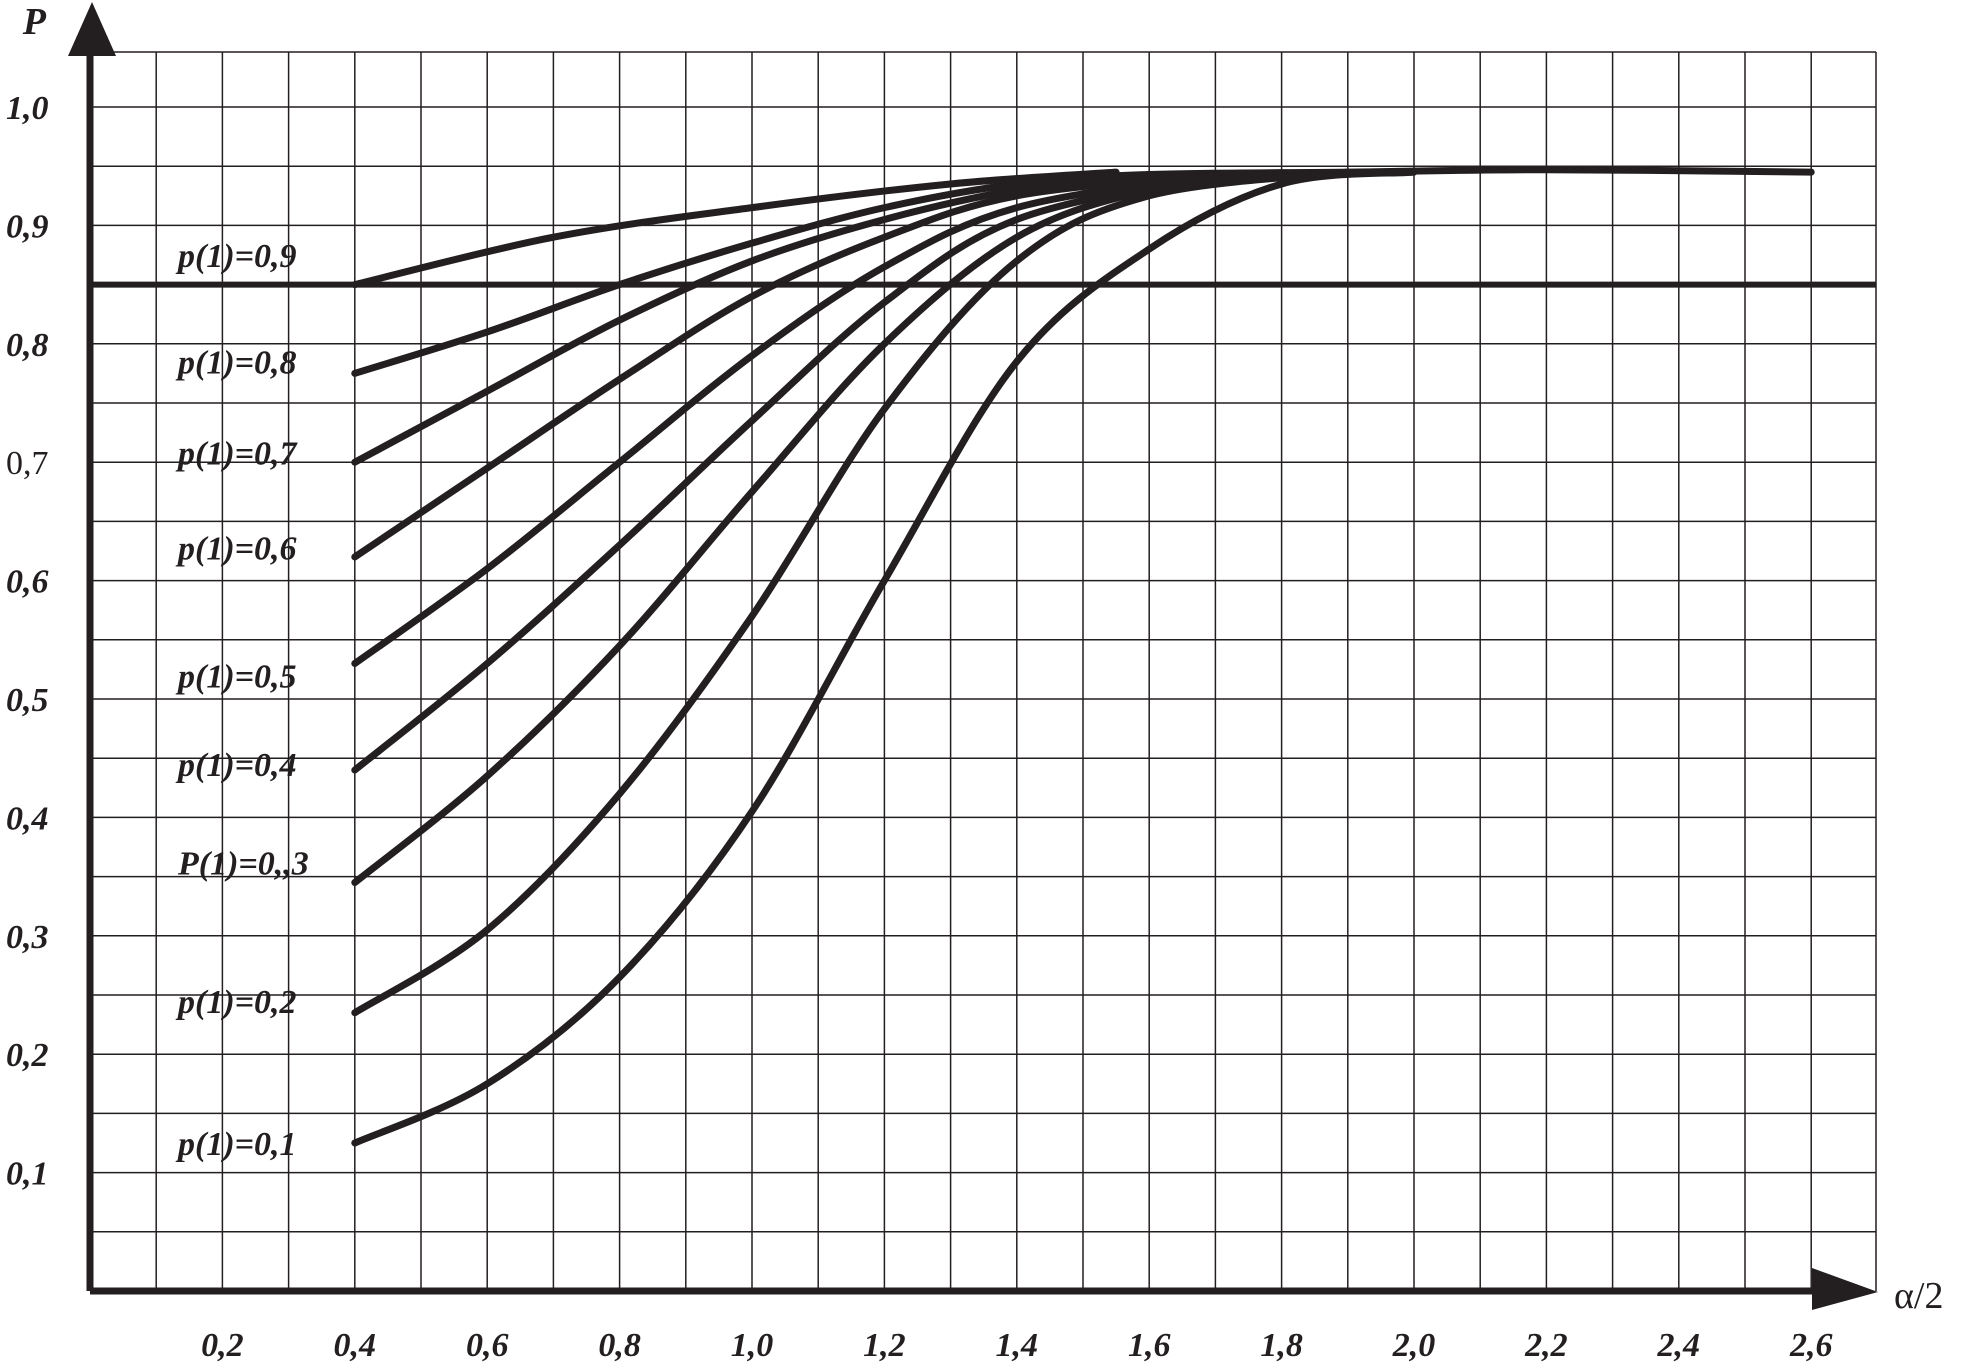 Image resolution: width=1963 pixels, height=1370 pixels. What do you see at coordinates (1149, 1345) in the screenshot?
I see `x-tick-label: 1,6` at bounding box center [1149, 1345].